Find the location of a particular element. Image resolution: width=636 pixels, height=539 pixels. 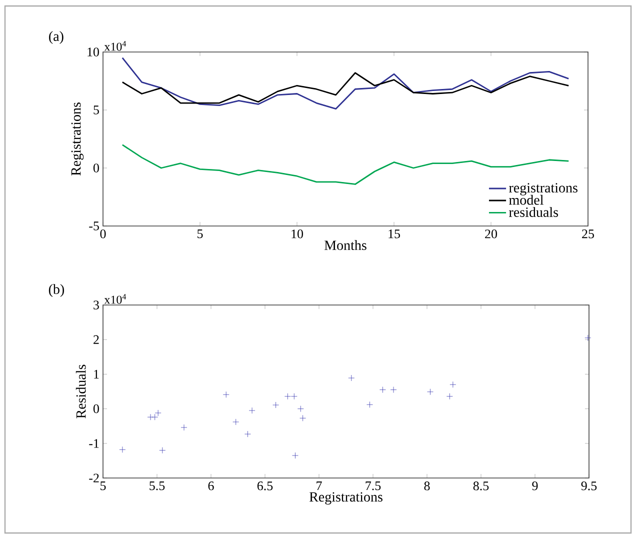

y-axis-title: Registrations is located at coordinates (77, 139).